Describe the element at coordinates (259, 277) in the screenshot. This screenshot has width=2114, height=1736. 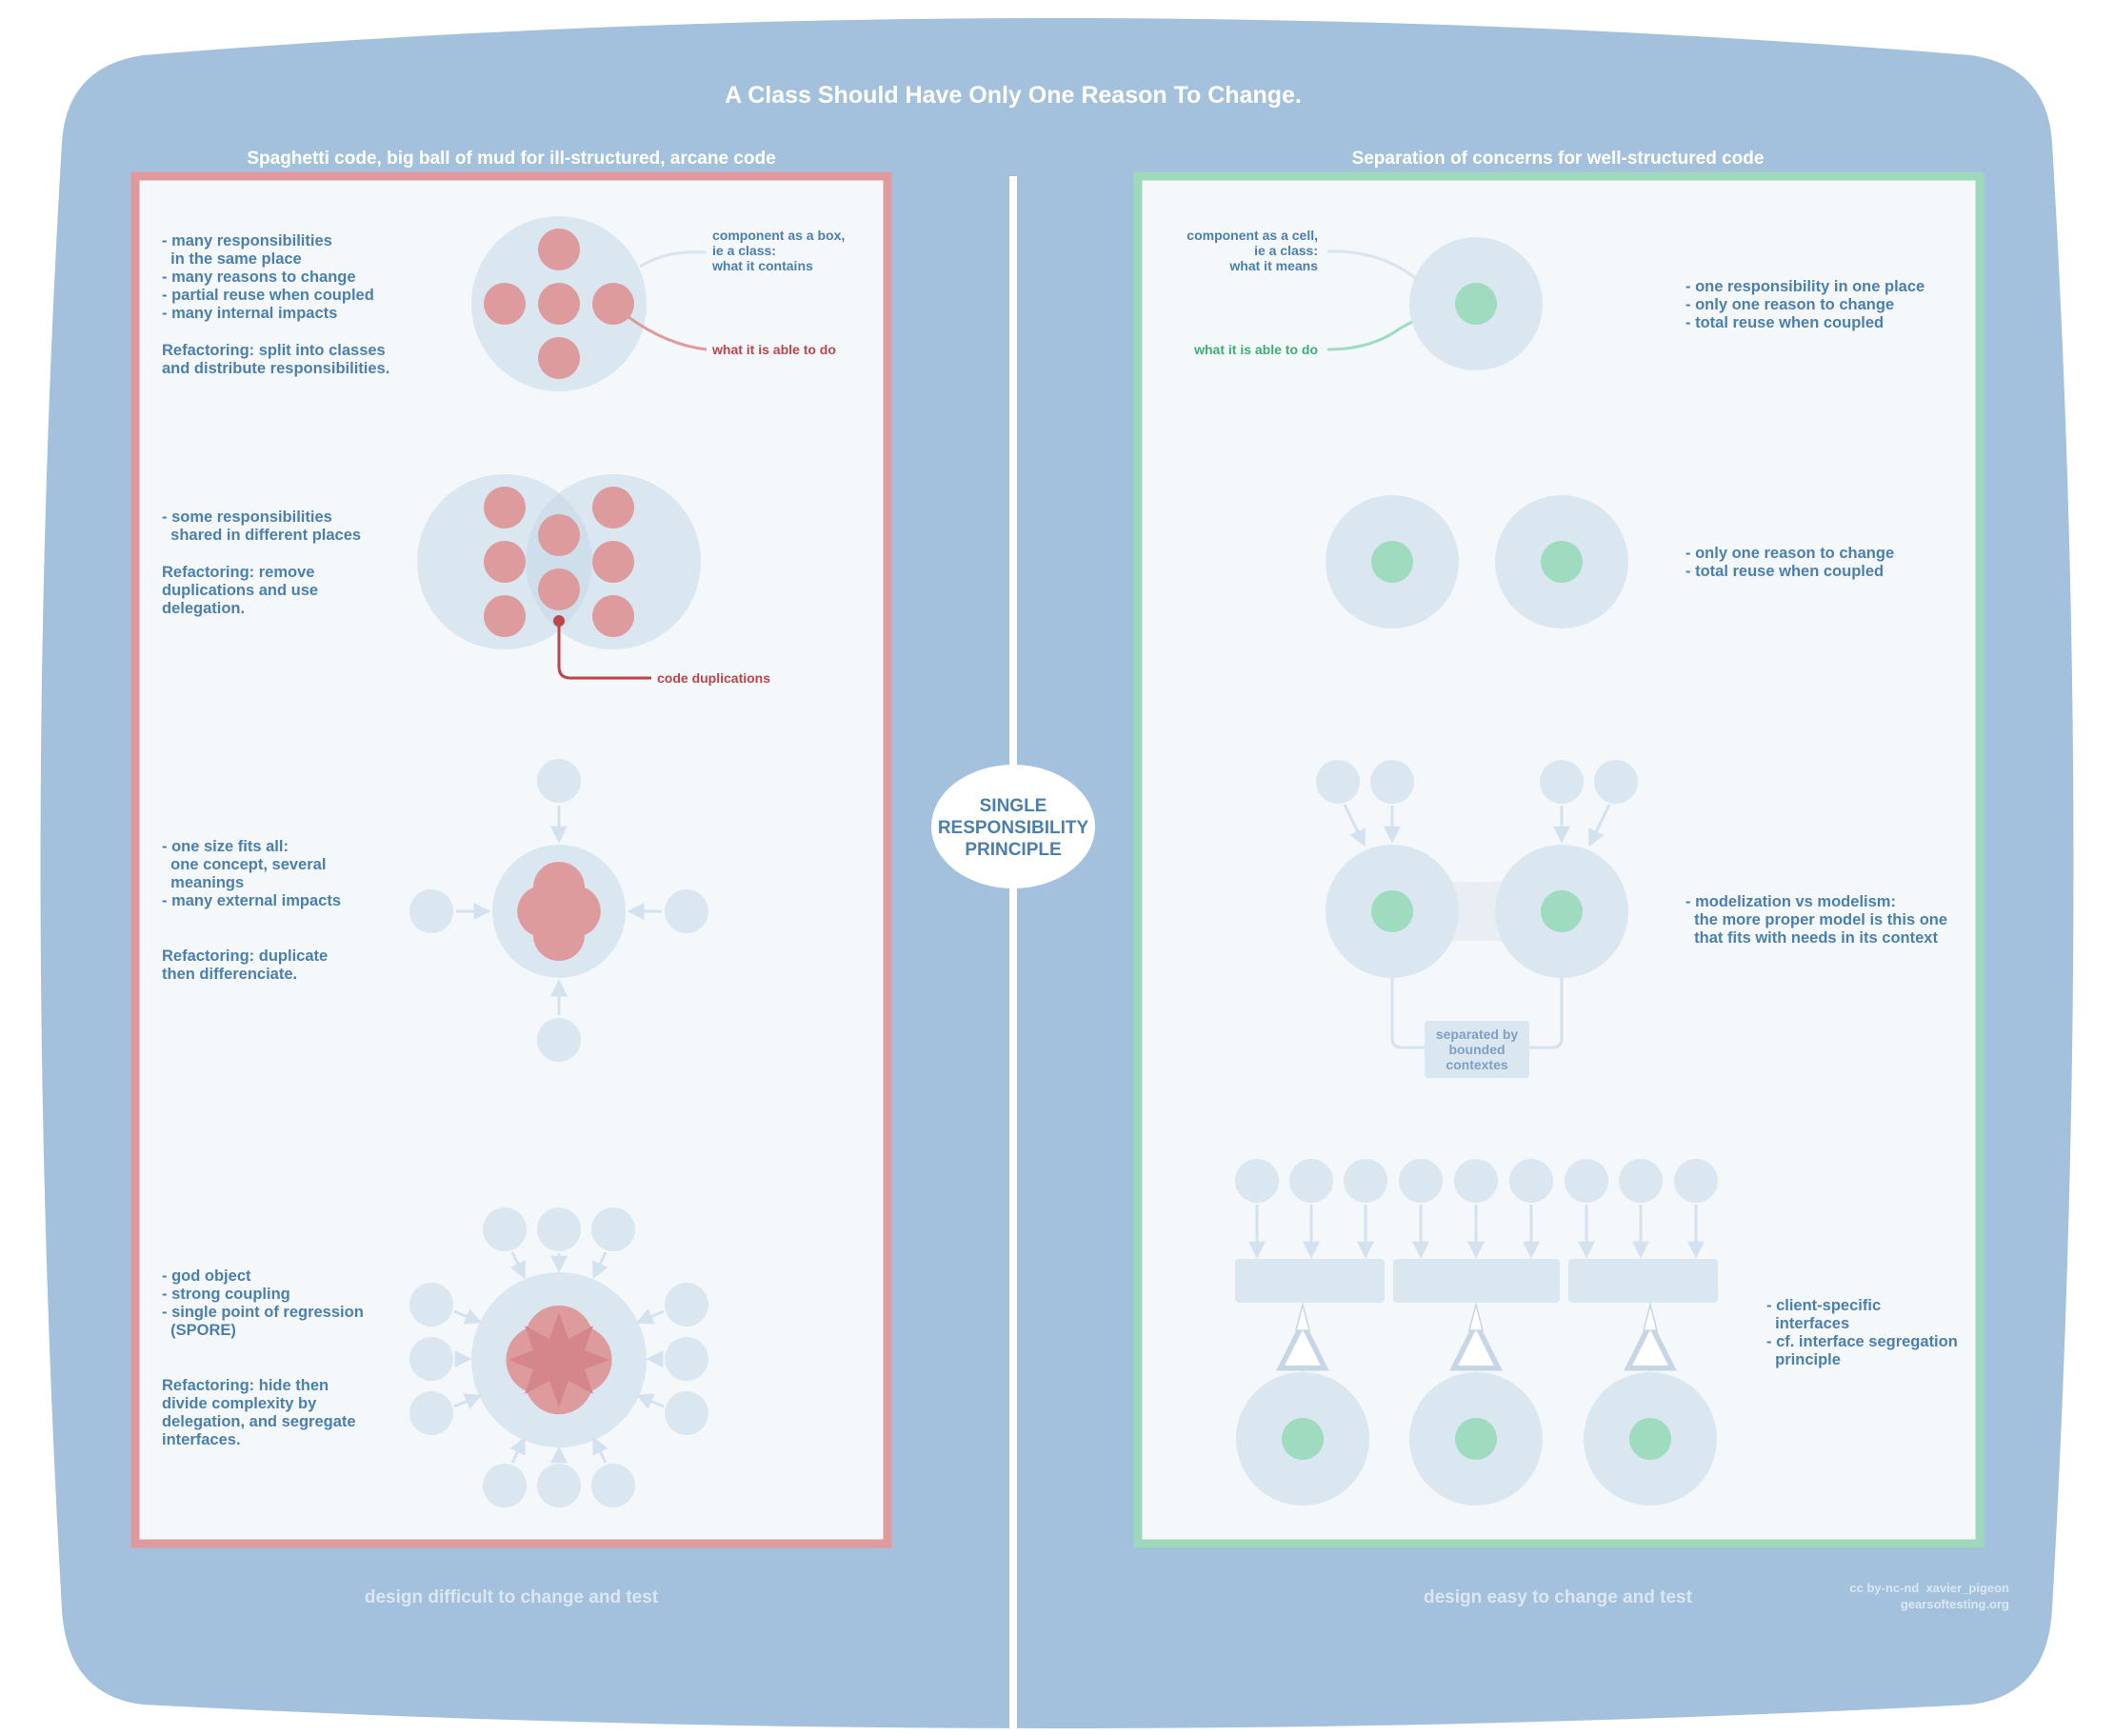
I see `svg-text: - many reasons to change` at that location.